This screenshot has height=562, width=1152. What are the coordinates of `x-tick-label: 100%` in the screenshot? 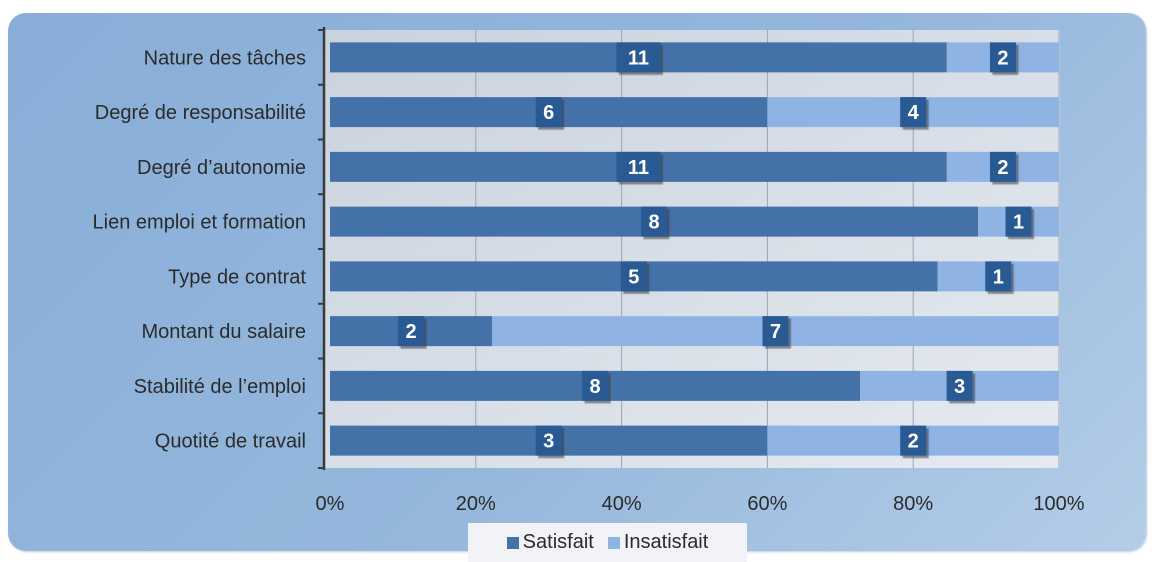 It's located at (1058, 504).